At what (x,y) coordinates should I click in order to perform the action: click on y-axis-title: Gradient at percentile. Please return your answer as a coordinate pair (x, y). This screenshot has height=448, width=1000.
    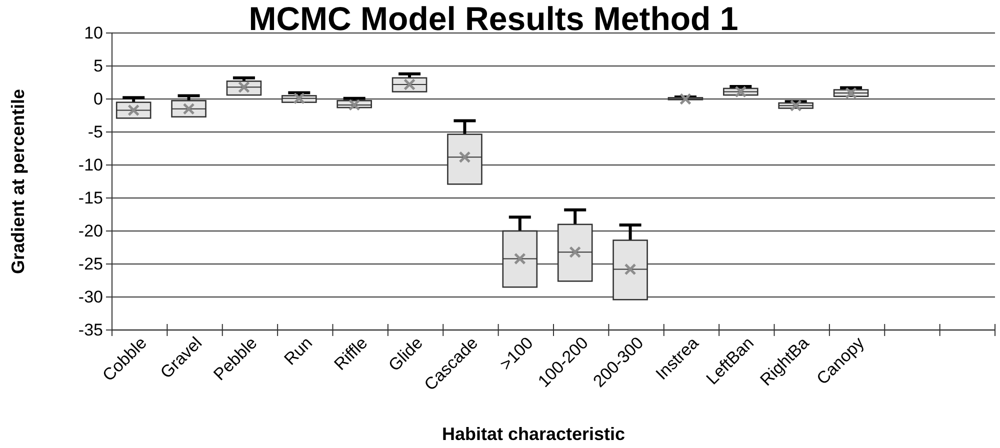
    Looking at the image, I should click on (18, 181).